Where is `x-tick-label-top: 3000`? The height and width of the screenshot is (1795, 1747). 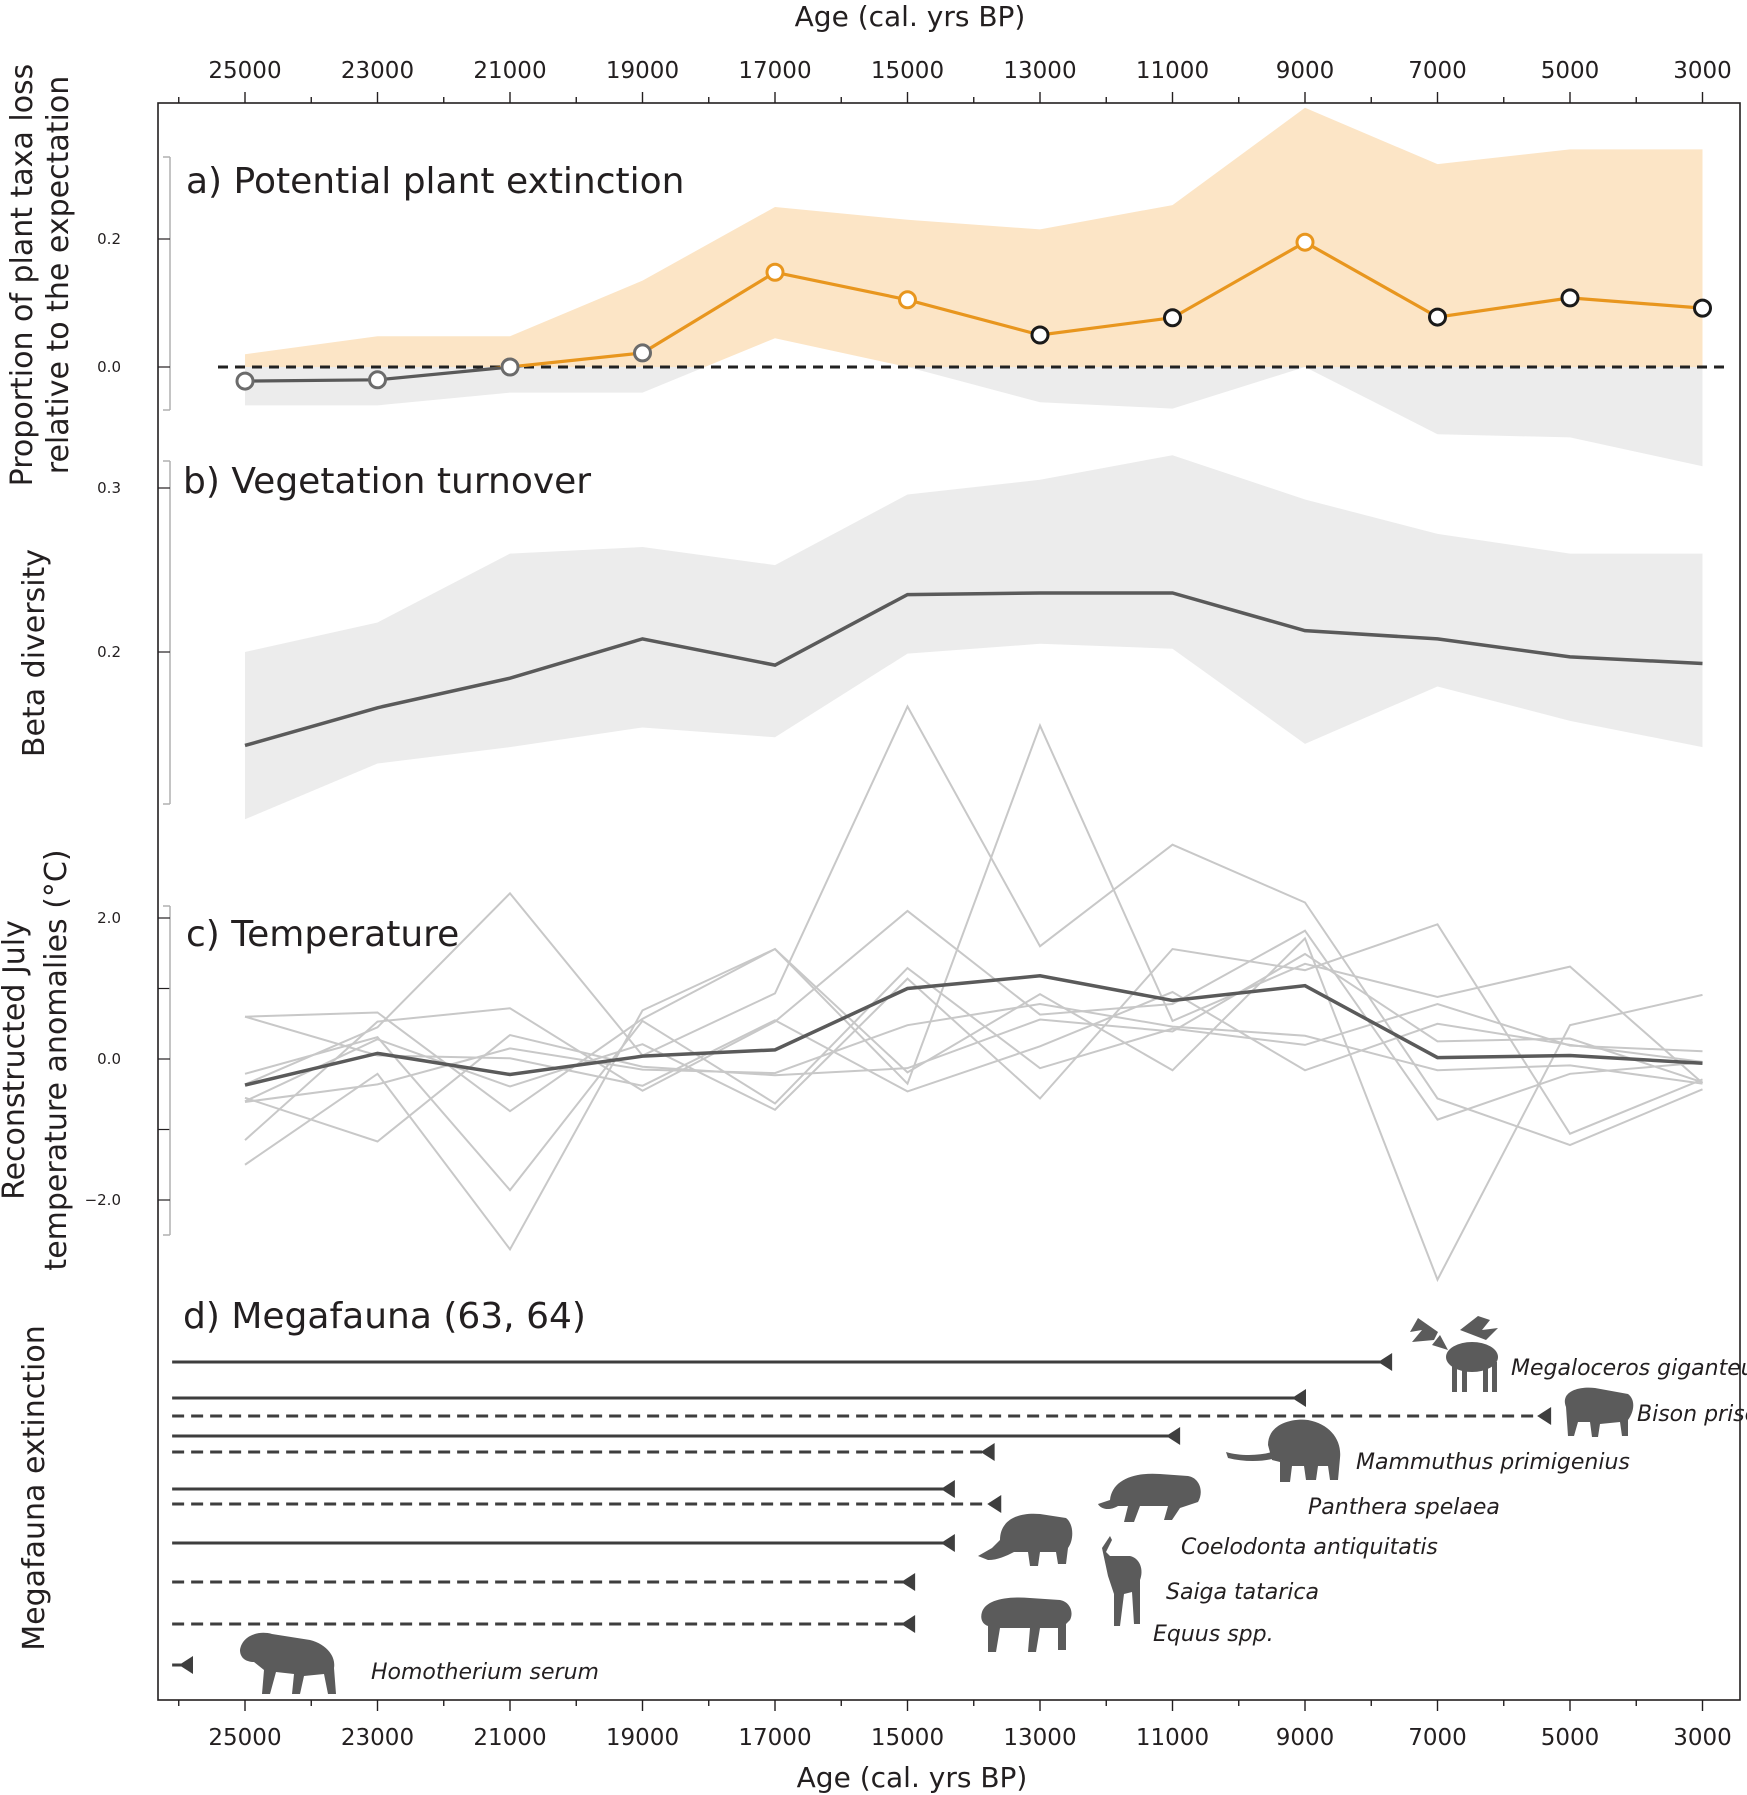 x-tick-label-top: 3000 is located at coordinates (1702, 71).